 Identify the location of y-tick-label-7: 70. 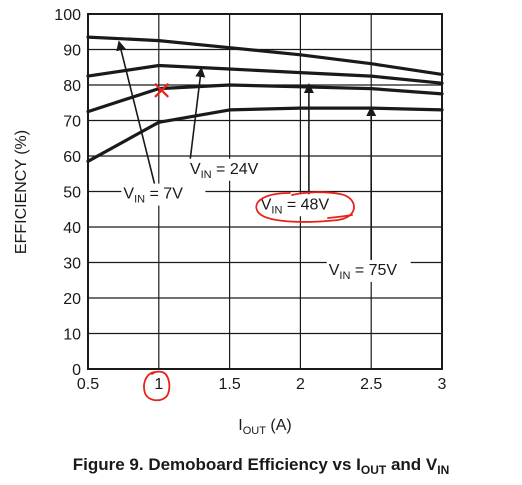
(72, 122).